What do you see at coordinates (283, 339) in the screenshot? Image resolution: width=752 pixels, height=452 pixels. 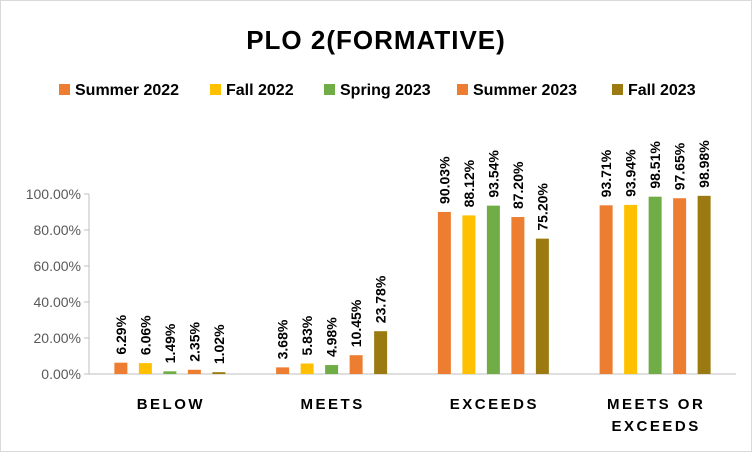 I see `data-label: 3.68%` at bounding box center [283, 339].